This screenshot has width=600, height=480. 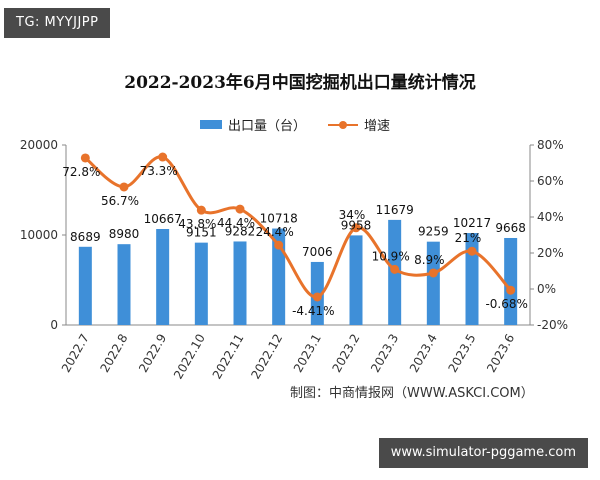 What do you see at coordinates (395, 210) in the screenshot?
I see `bar-value-label: 11679` at bounding box center [395, 210].